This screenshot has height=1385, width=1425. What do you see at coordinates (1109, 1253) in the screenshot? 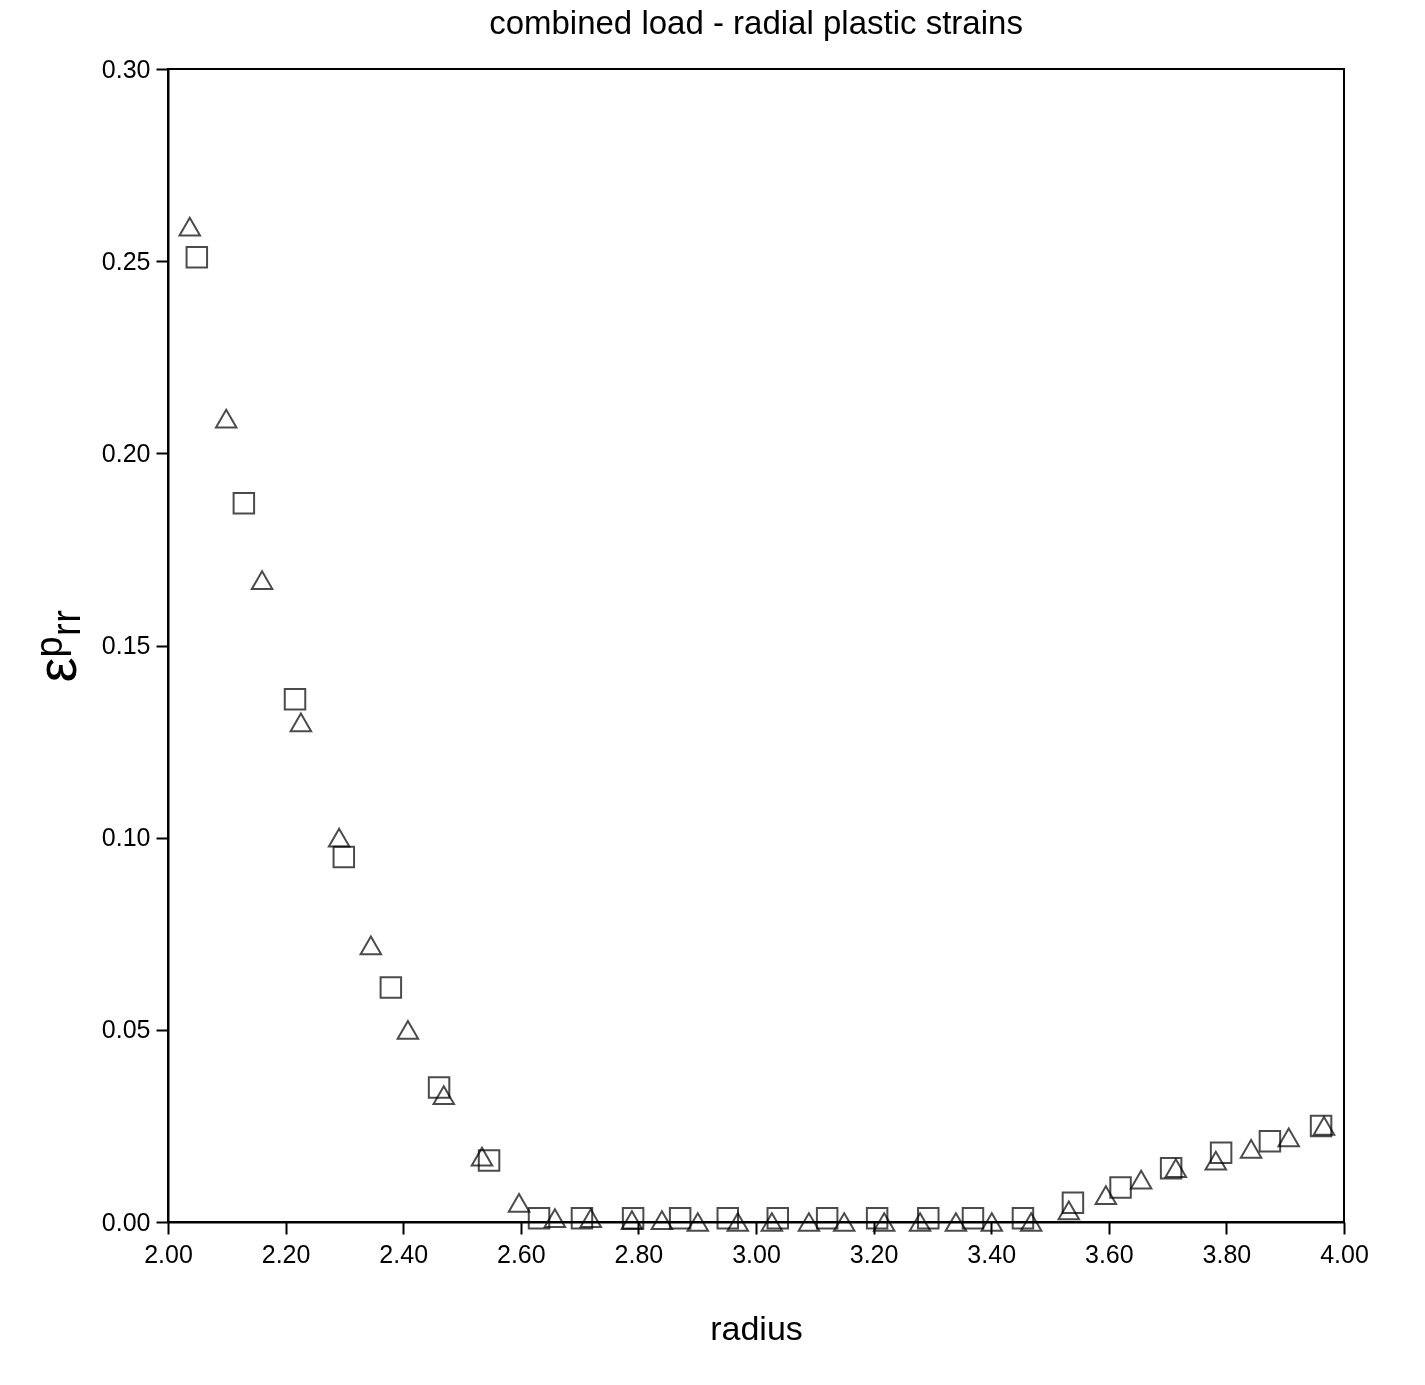
I see `x-tick-label: 3.60` at bounding box center [1109, 1253].